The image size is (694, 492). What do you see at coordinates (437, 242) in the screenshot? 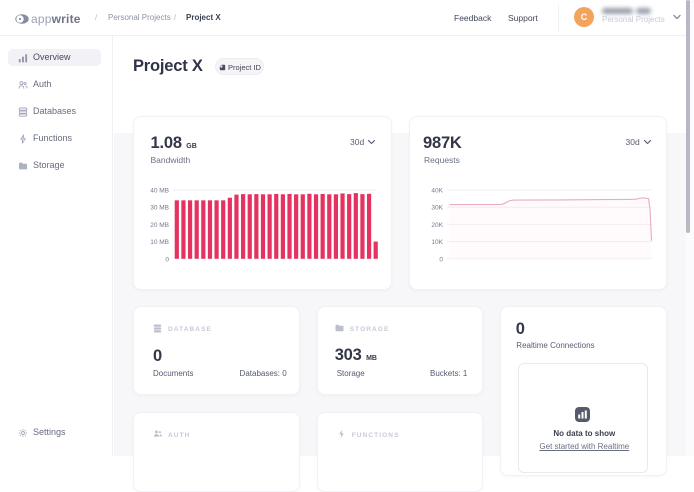
I see `svg-text: 10K` at bounding box center [437, 242].